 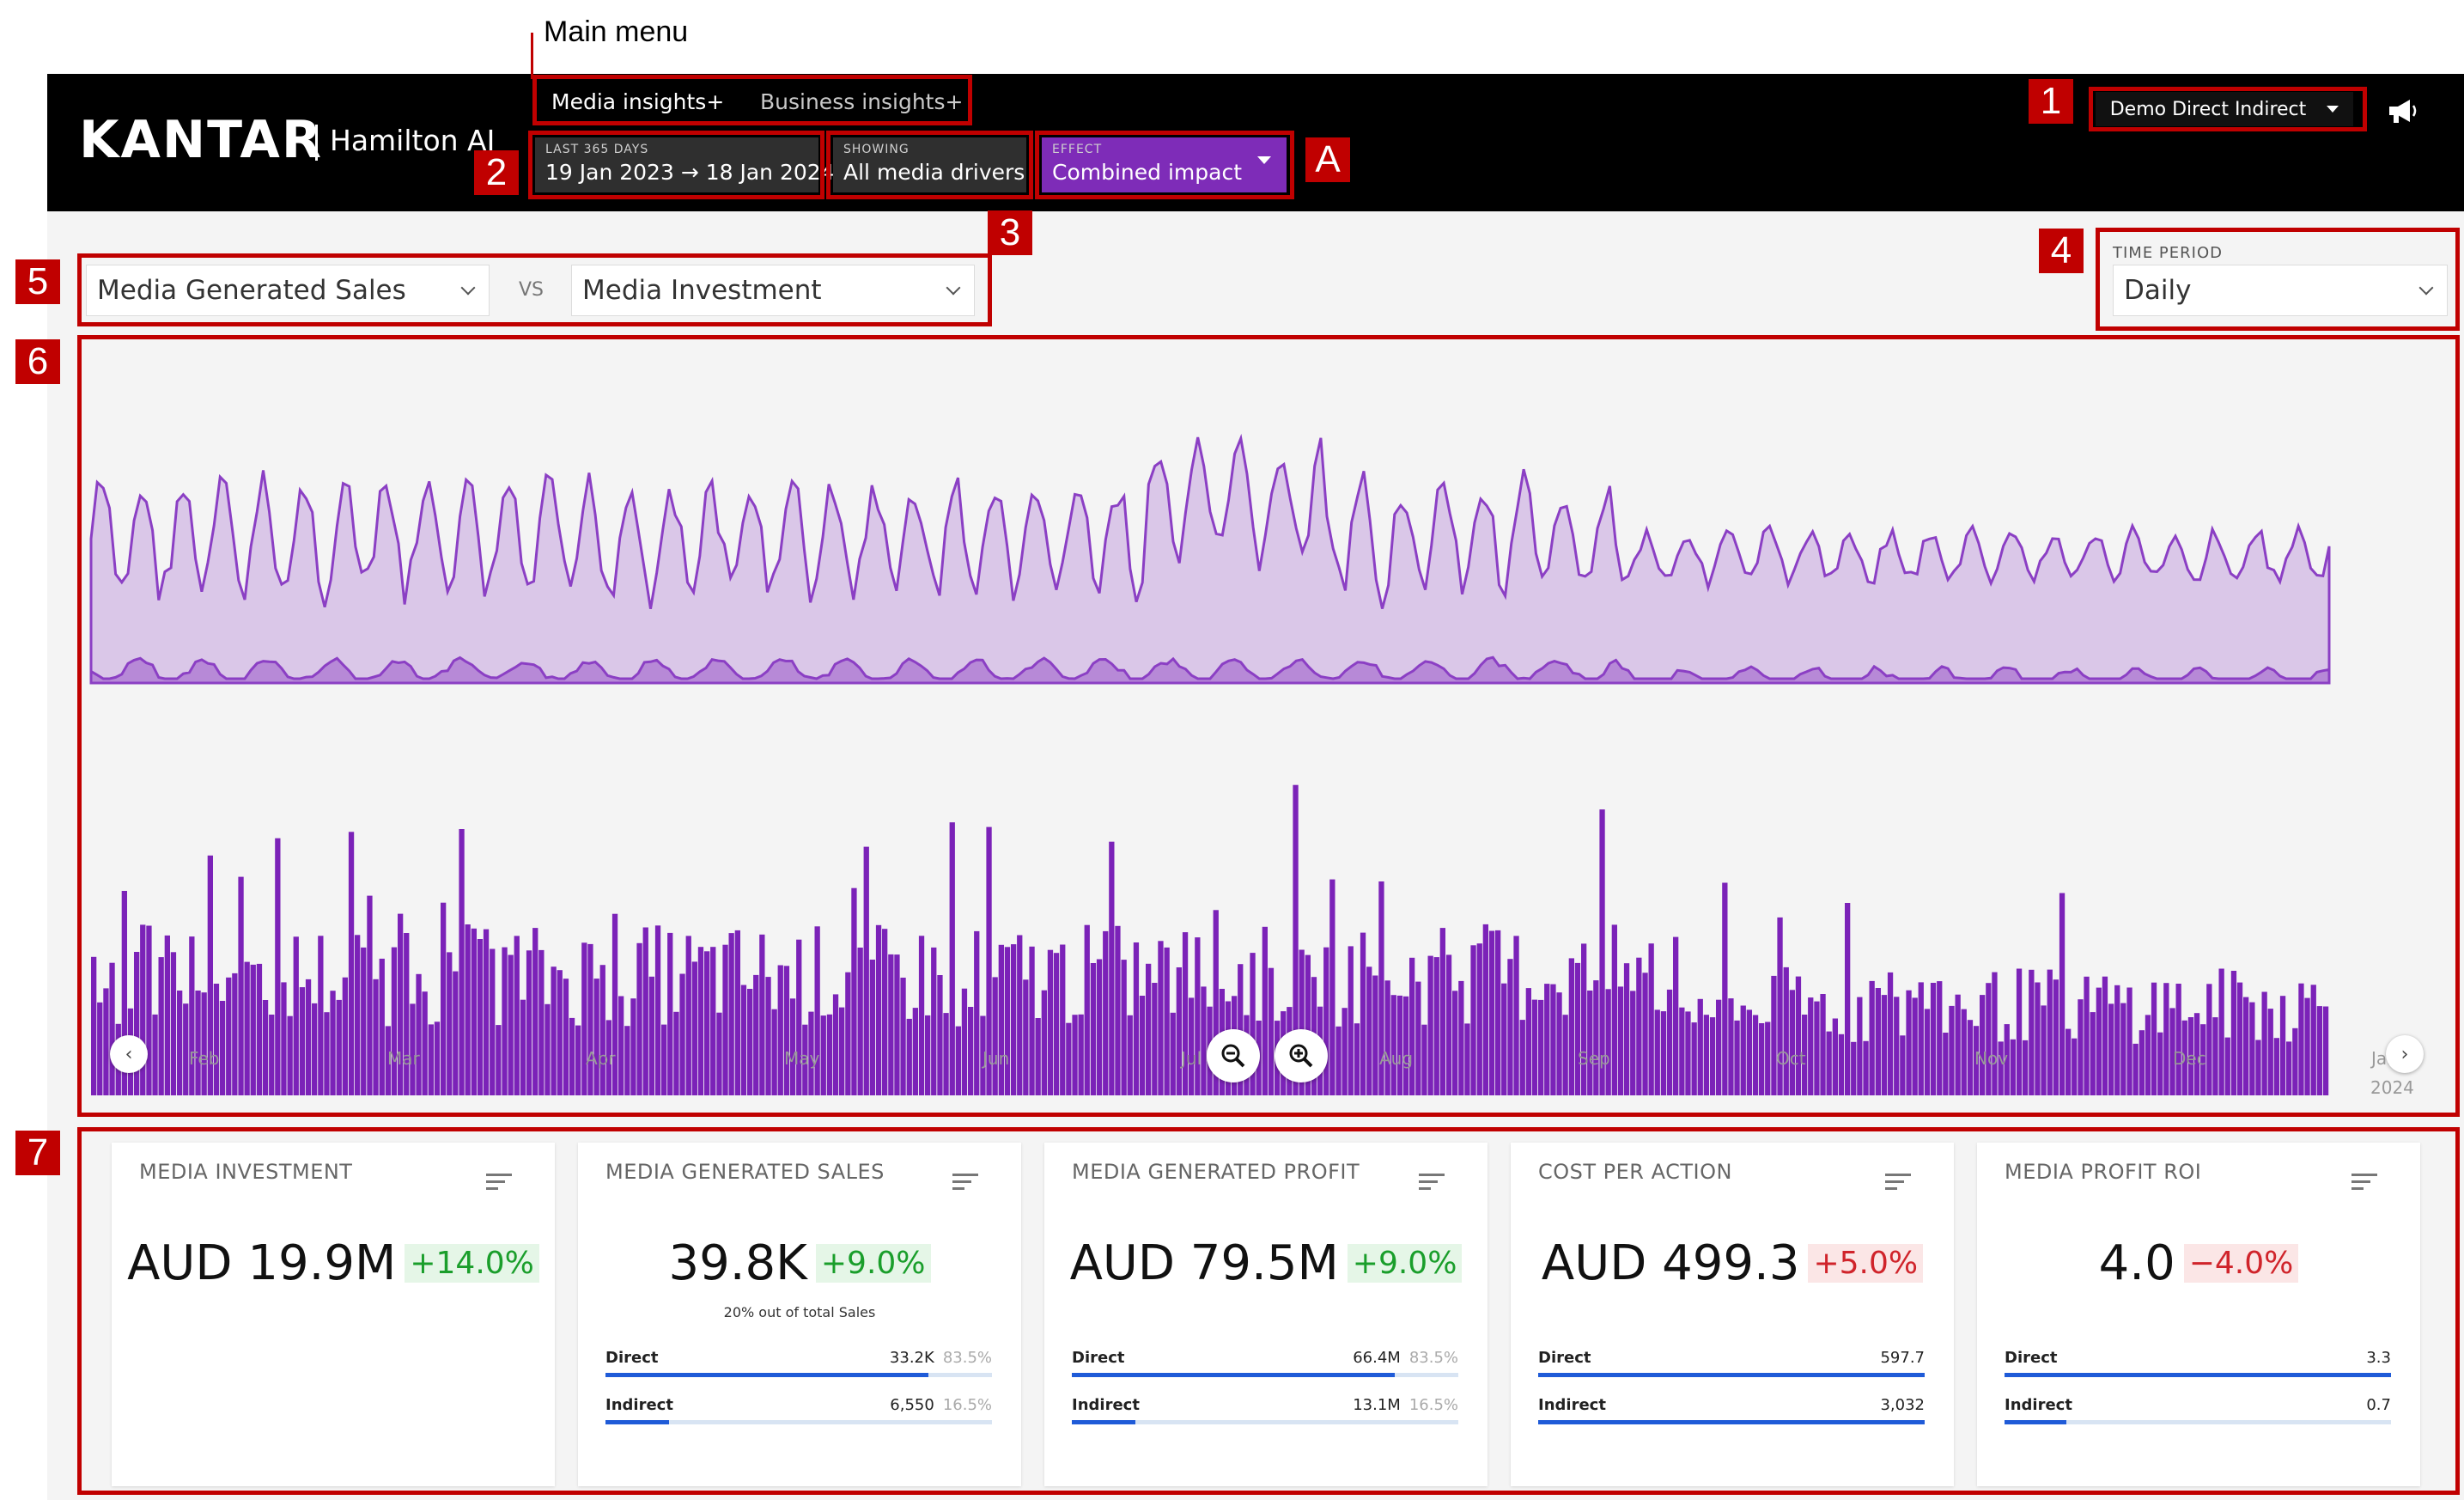 What do you see at coordinates (2224, 109) in the screenshot?
I see `account-selector: Demo Direct Indirect` at bounding box center [2224, 109].